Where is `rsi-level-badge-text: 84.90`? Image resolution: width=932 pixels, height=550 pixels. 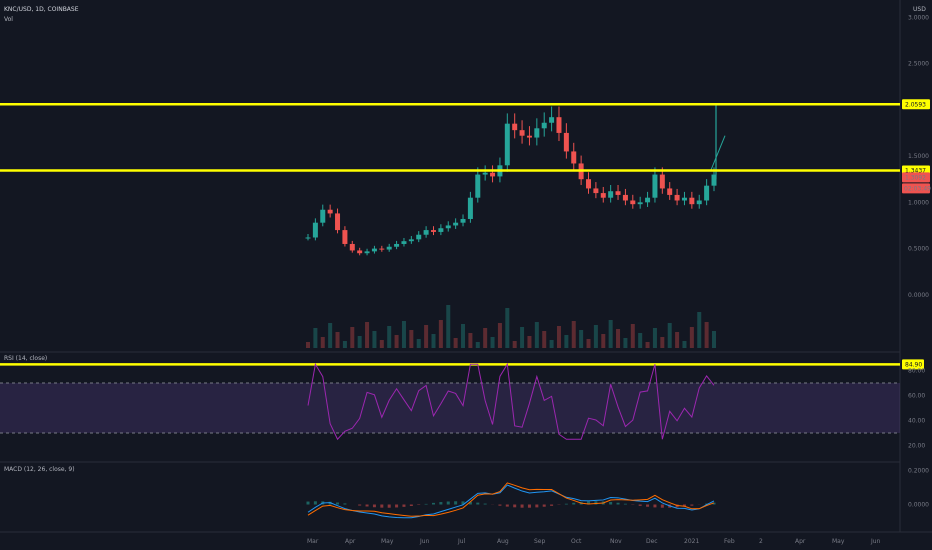 rsi-level-badge-text: 84.90 is located at coordinates (913, 364).